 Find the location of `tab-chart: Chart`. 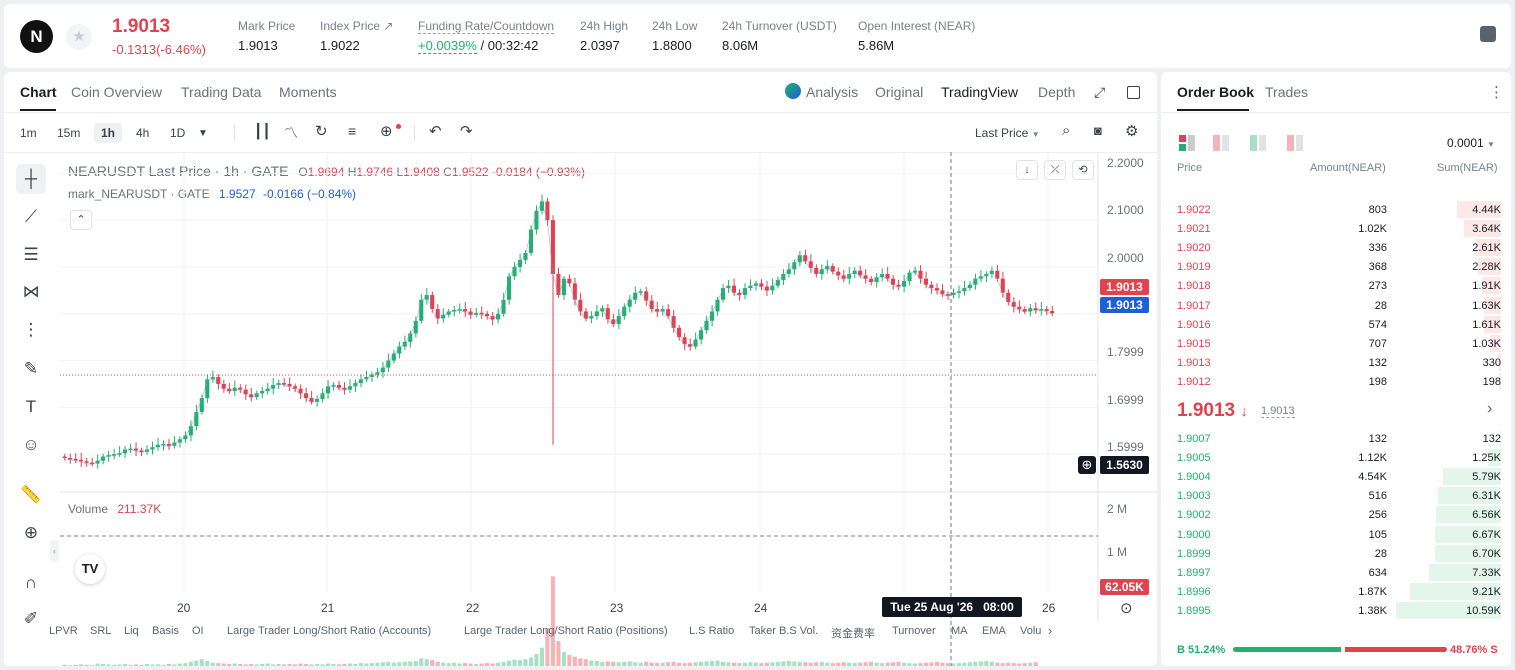

tab-chart: Chart is located at coordinates (38, 92).